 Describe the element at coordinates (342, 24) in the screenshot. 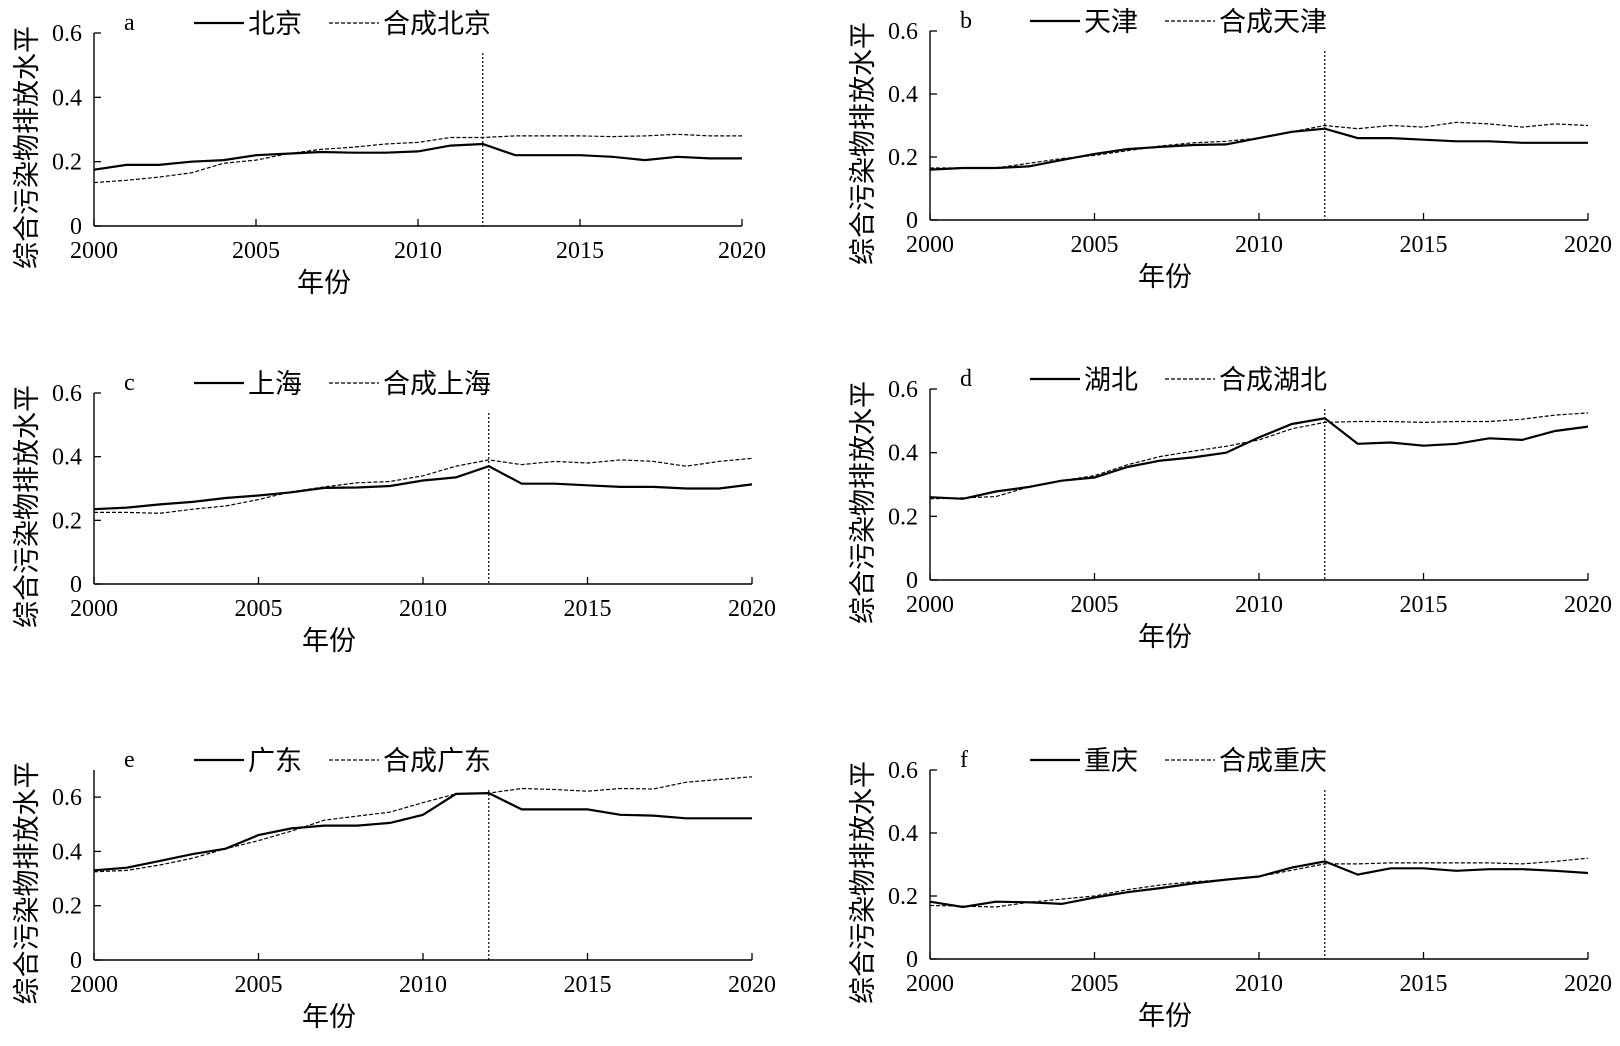

I see `legend: 北京 合成北京` at that location.